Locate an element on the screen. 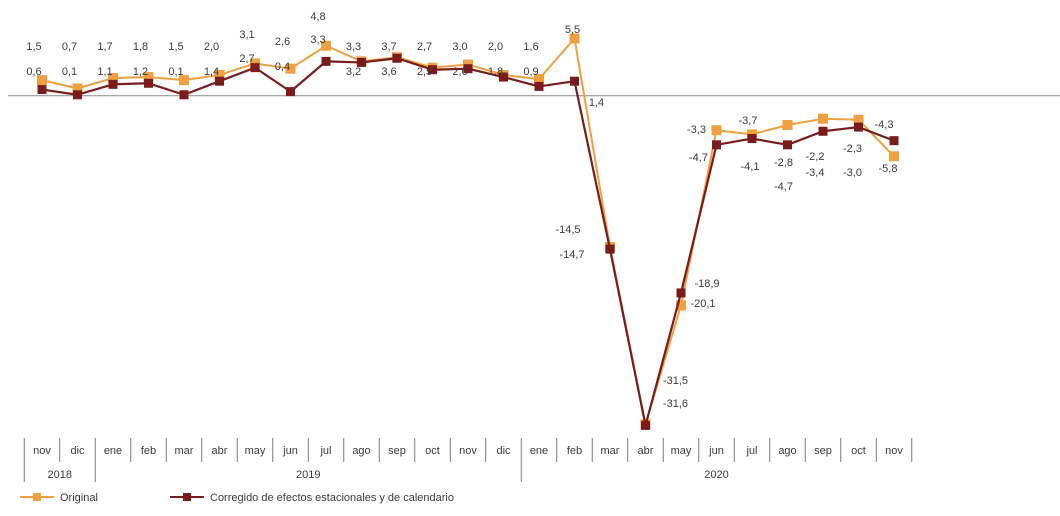  tick-label-0: nov is located at coordinates (42, 451).